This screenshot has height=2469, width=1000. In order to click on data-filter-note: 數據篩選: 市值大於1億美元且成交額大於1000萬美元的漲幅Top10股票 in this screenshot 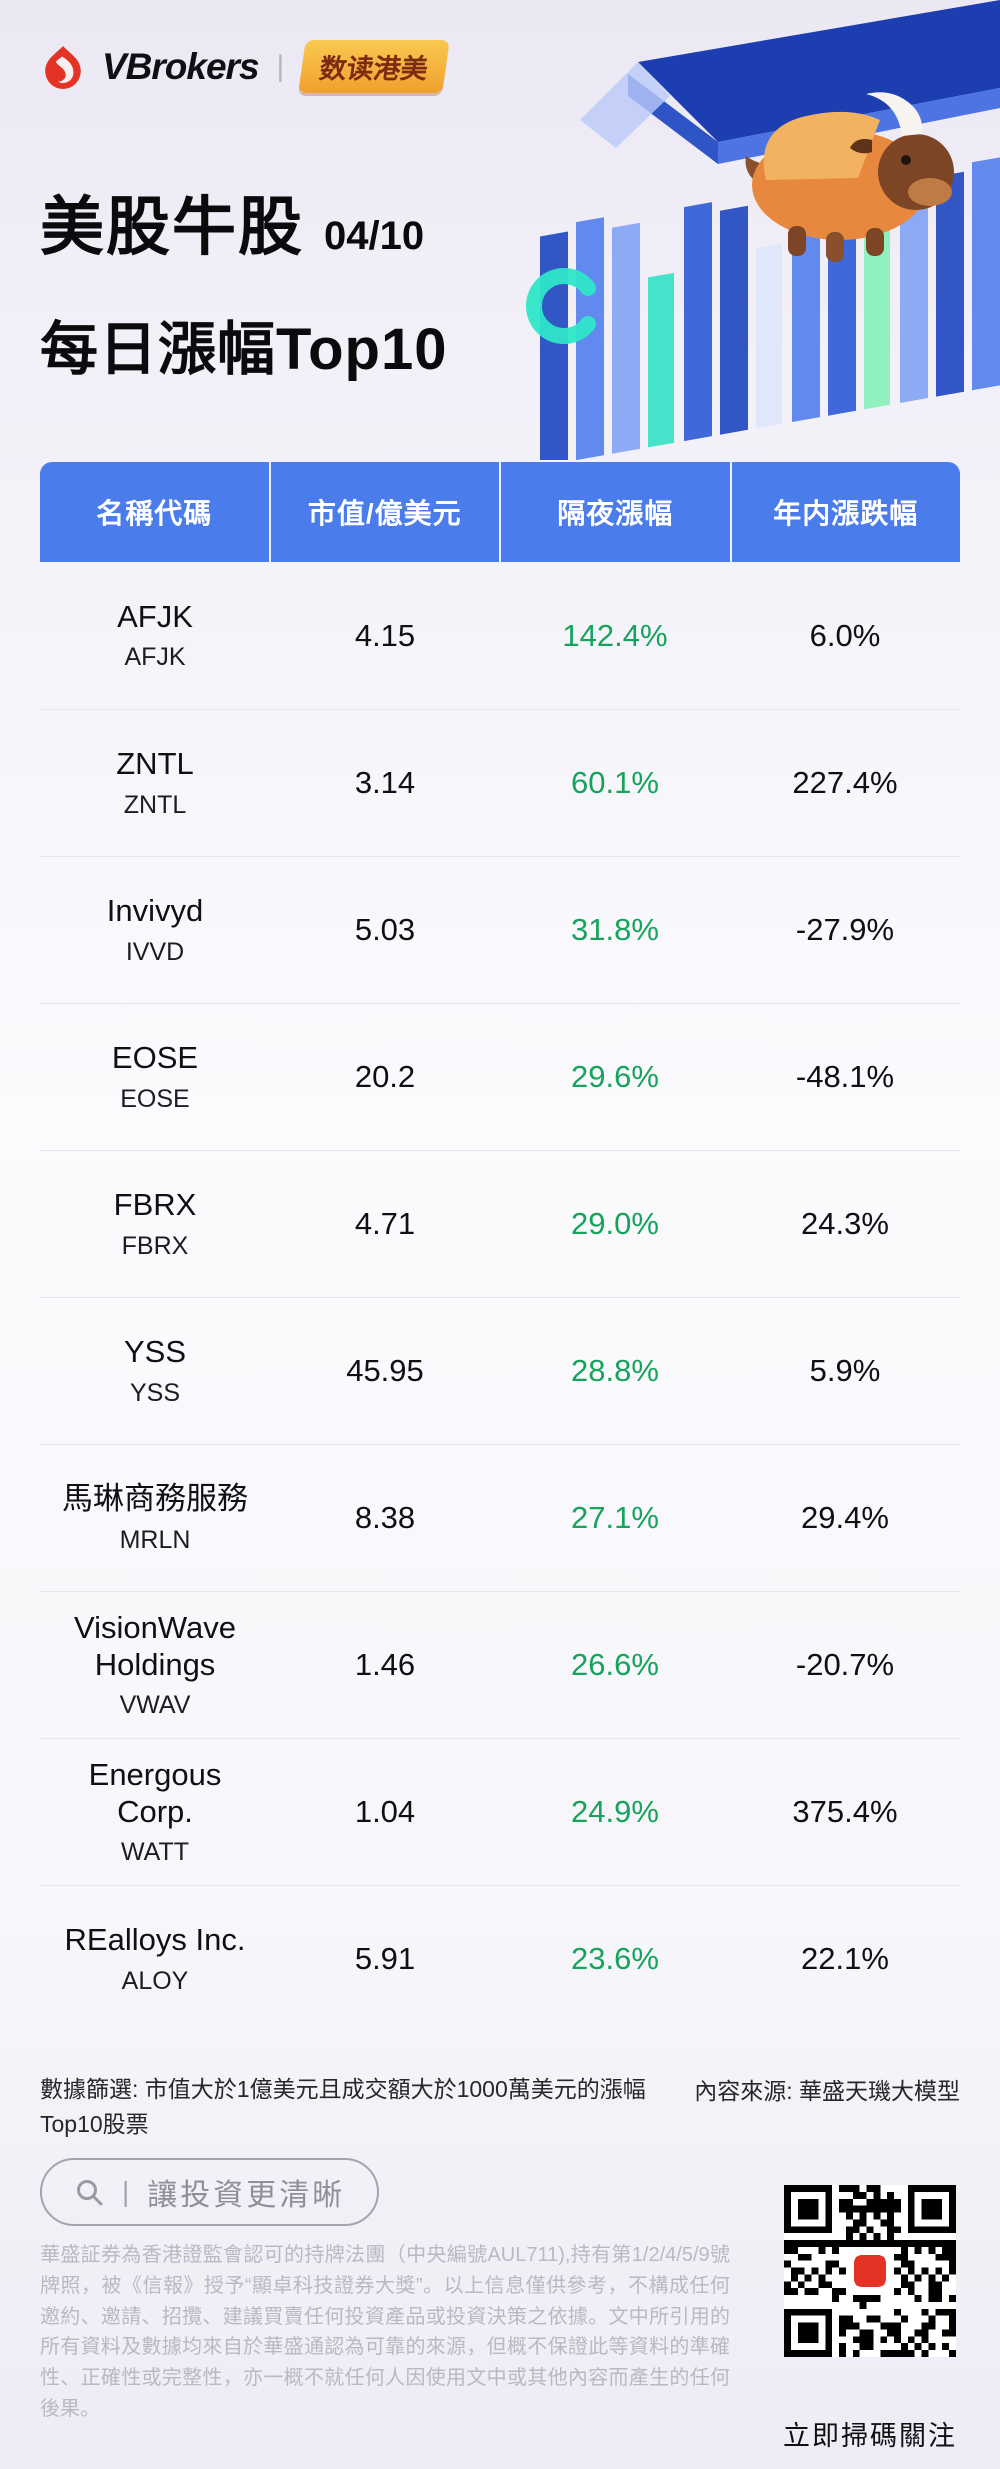, I will do `click(343, 2106)`.